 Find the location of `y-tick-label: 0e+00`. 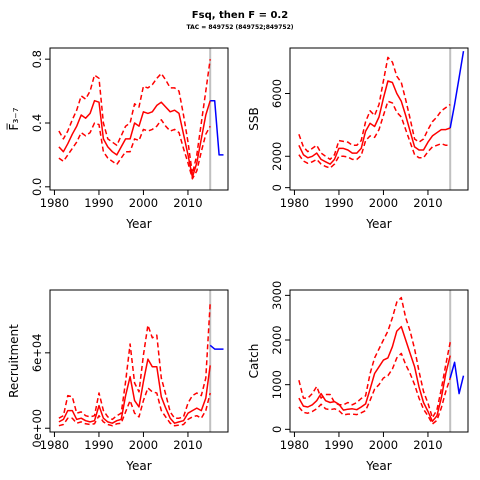

y-tick-label: 0e+00 is located at coordinates (37, 428).